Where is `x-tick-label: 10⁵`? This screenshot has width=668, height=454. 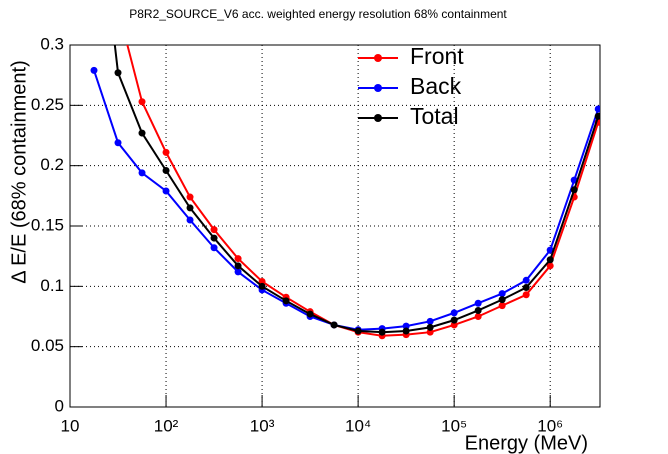 x-tick-label: 10⁵ is located at coordinates (454, 425).